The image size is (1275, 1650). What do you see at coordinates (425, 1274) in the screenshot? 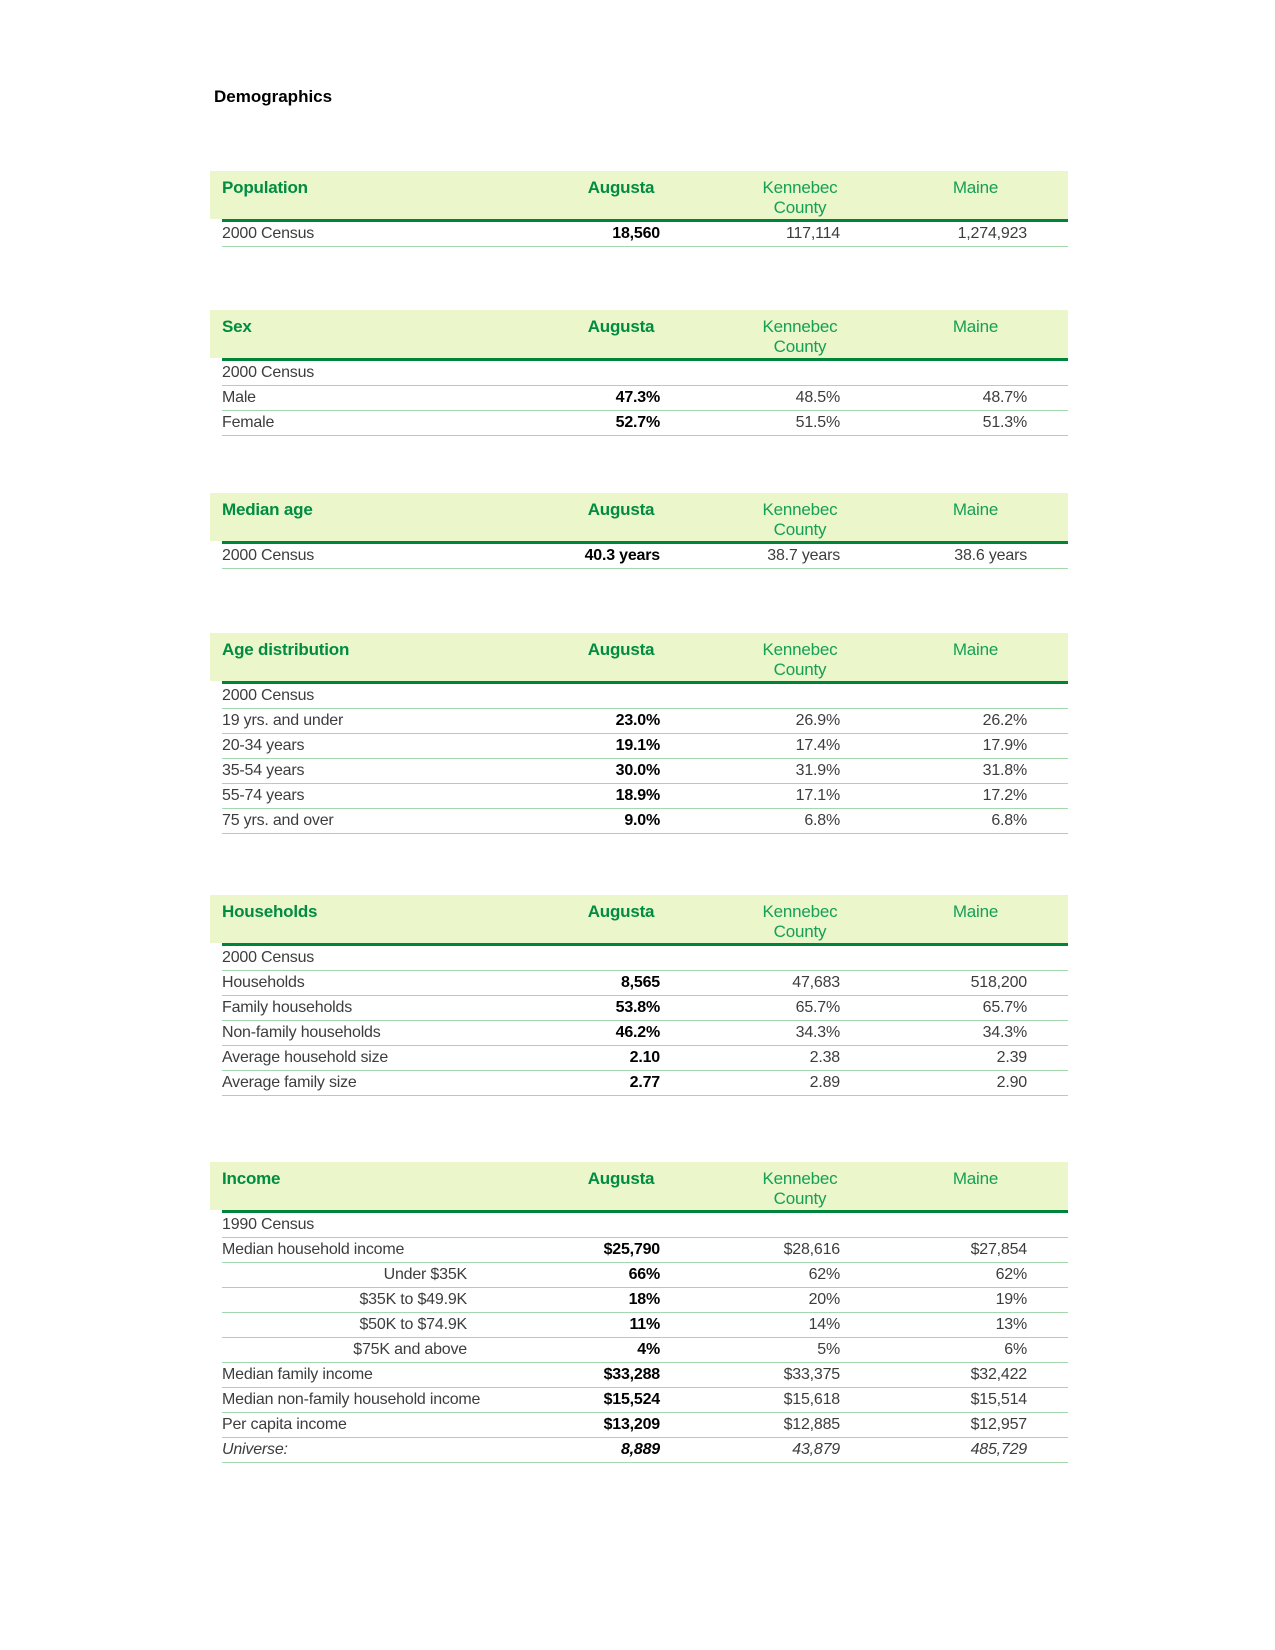
I see `row-label: Under $35K` at bounding box center [425, 1274].